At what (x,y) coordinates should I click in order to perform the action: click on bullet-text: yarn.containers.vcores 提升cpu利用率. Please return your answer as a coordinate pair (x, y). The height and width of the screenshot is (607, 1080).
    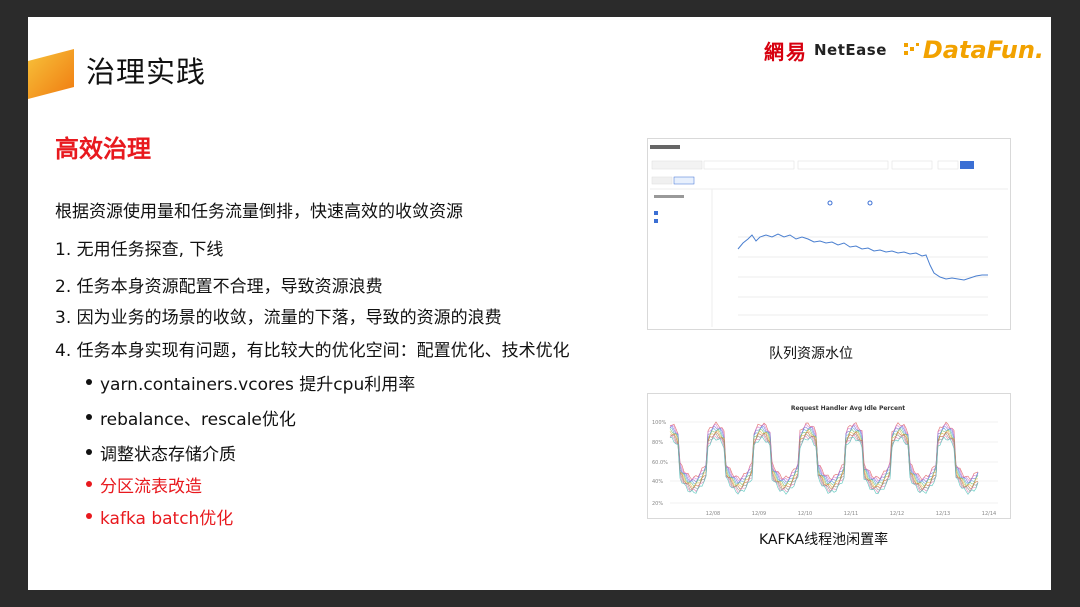
    Looking at the image, I should click on (258, 385).